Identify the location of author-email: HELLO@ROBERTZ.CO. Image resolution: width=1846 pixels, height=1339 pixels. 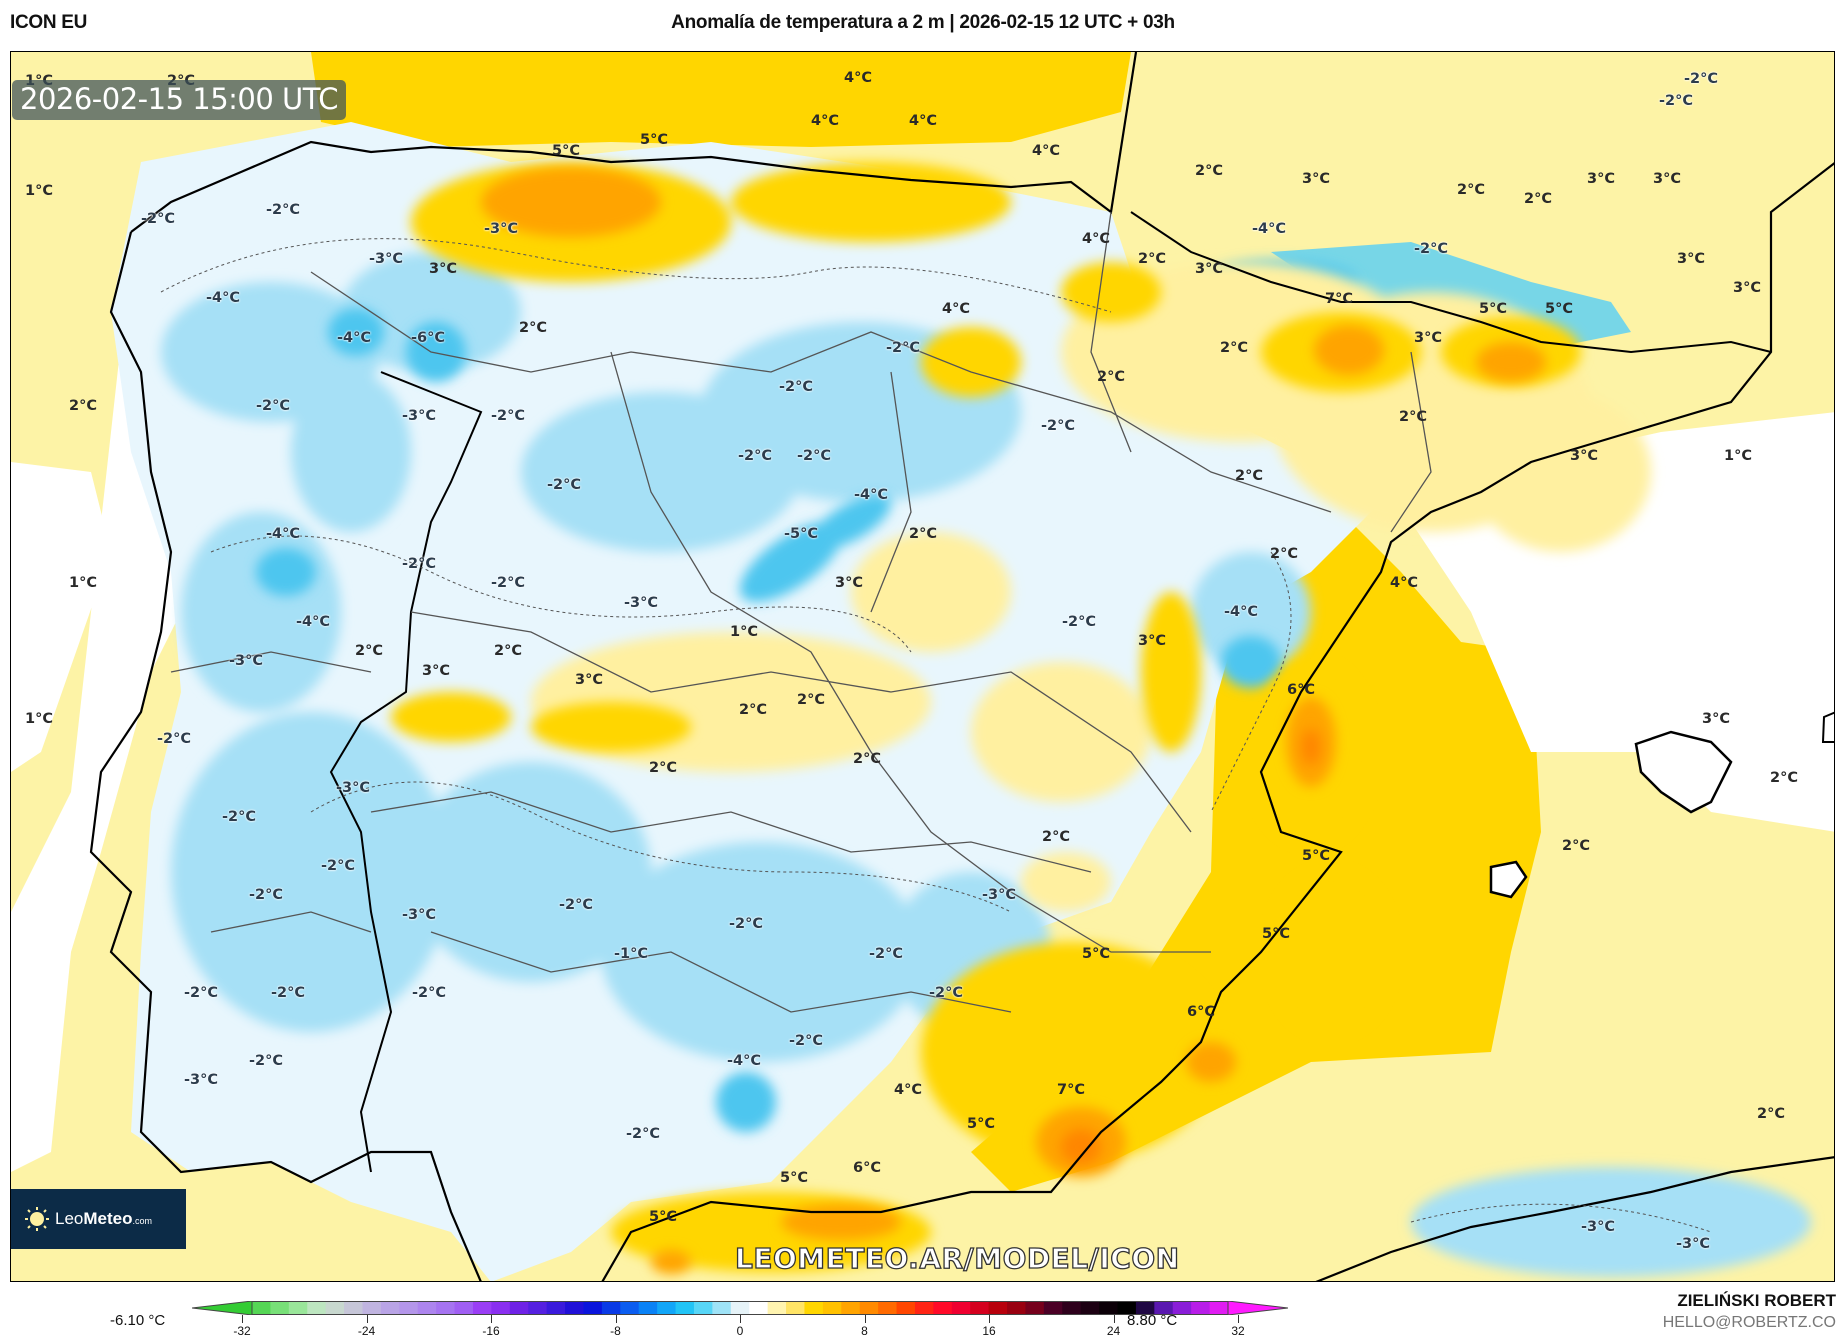
(1749, 1322).